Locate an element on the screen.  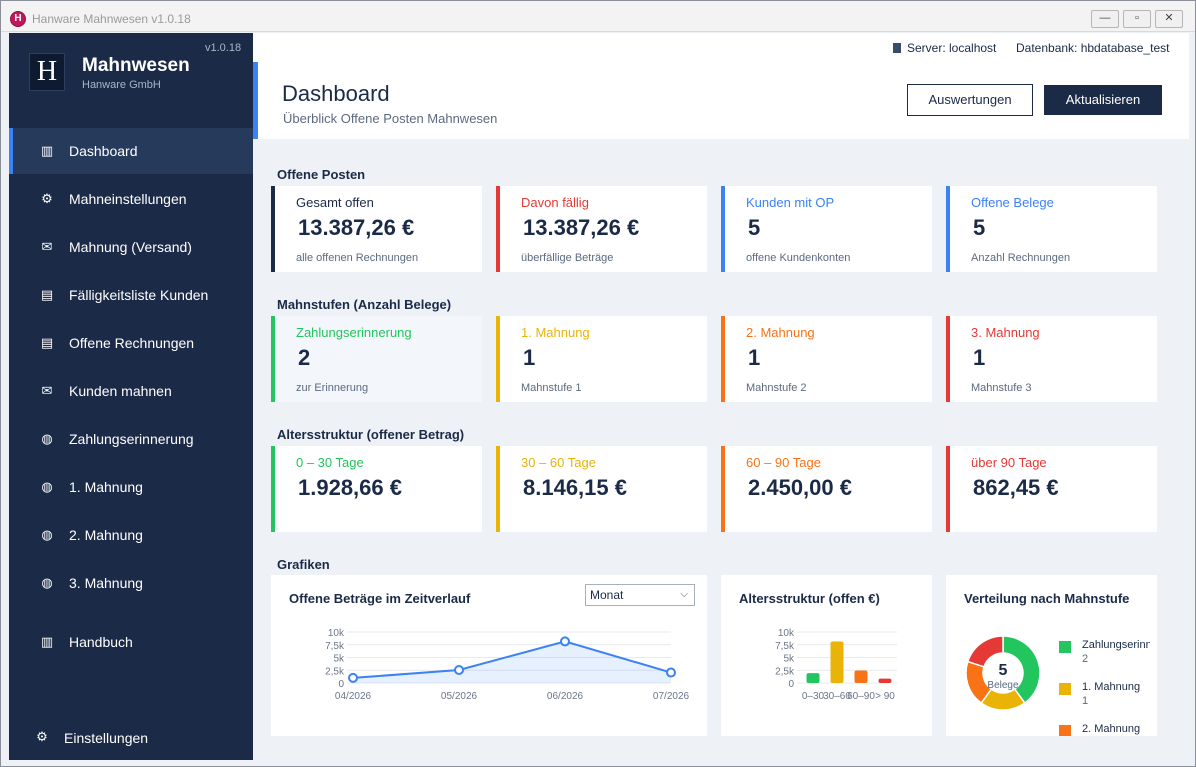
envelope-icon: ✉ is located at coordinates (47, 246).